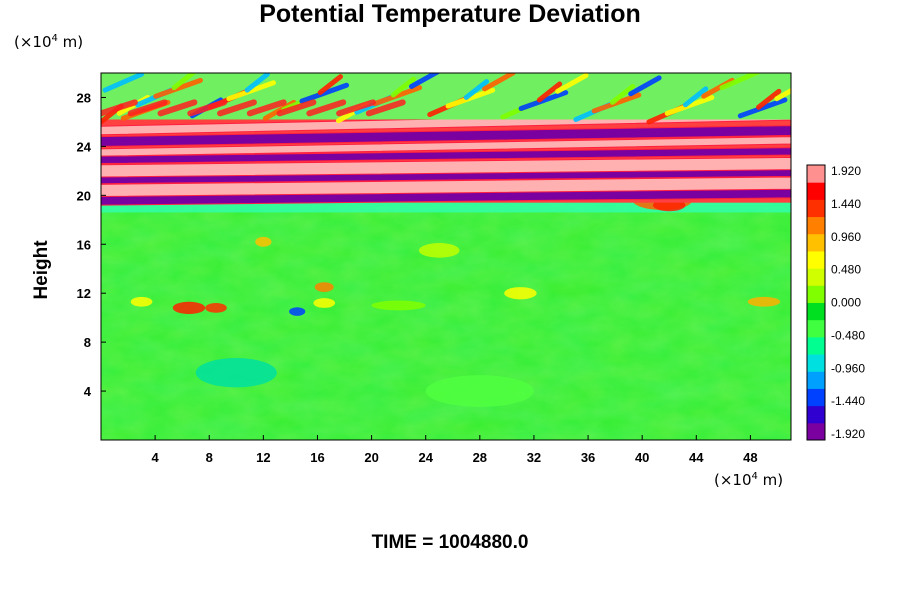  Describe the element at coordinates (846, 237) in the screenshot. I see `colorbar-tick-label: 0.960` at that location.